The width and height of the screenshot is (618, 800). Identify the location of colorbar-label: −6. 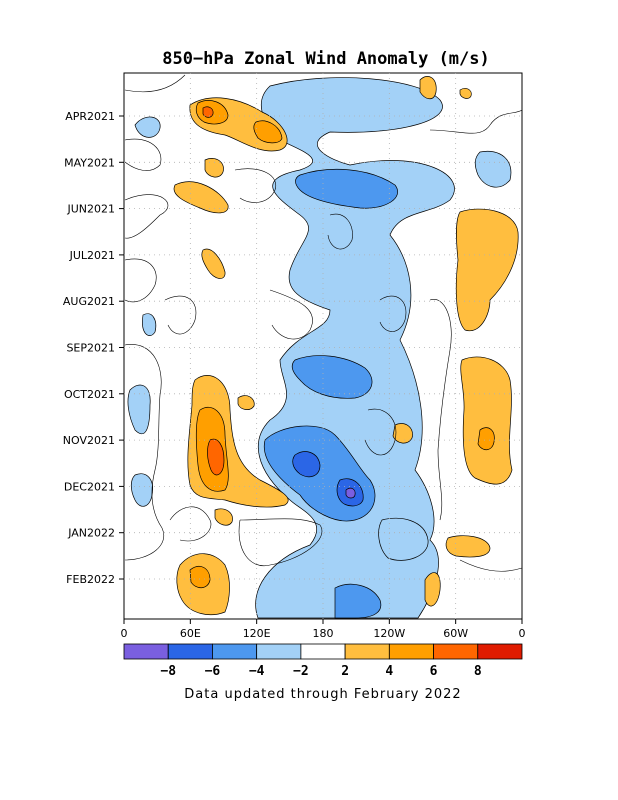
(213, 671).